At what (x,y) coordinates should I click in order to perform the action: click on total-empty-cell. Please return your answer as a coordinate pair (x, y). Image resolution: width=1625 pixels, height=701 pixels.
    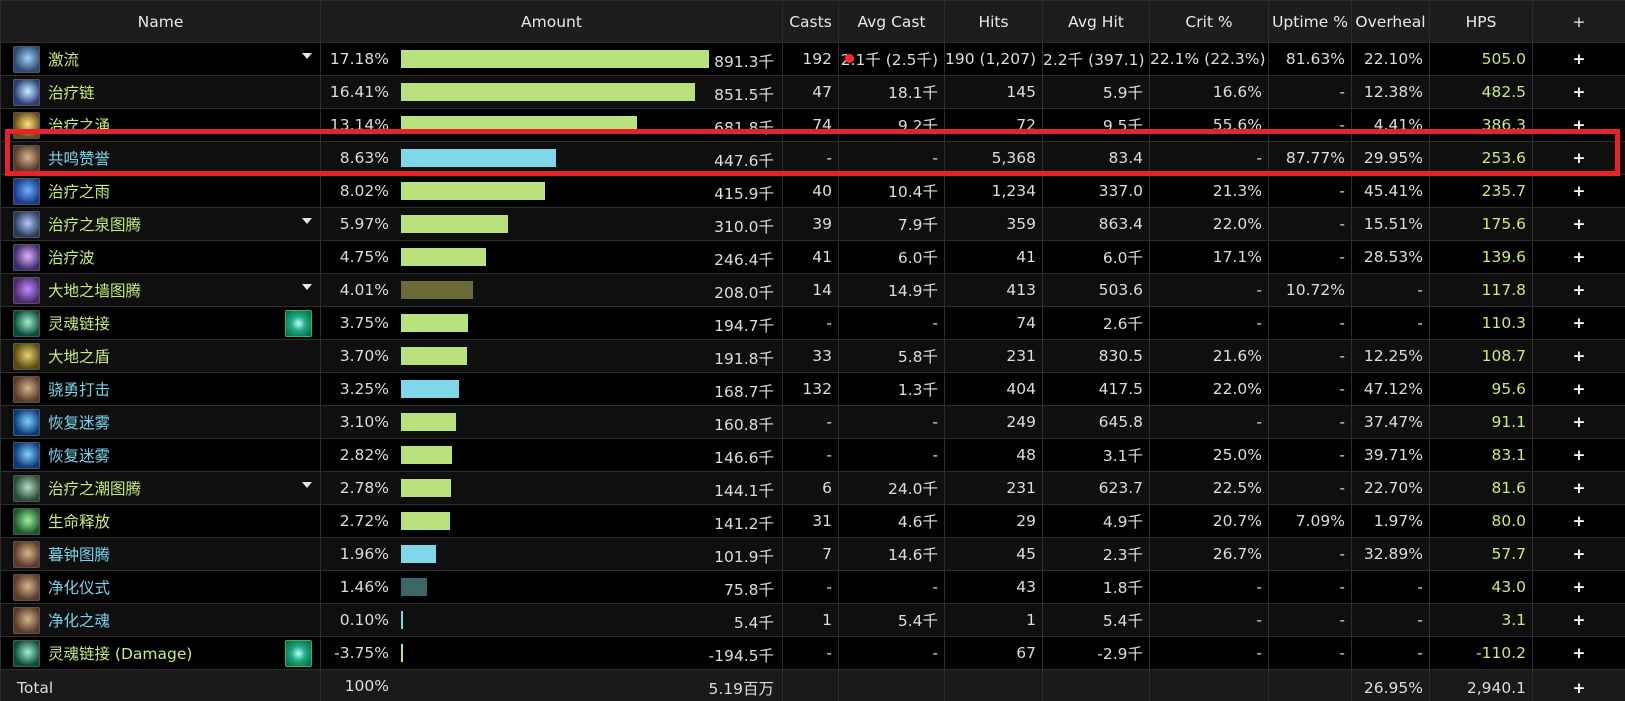
    Looking at the image, I should click on (891, 685).